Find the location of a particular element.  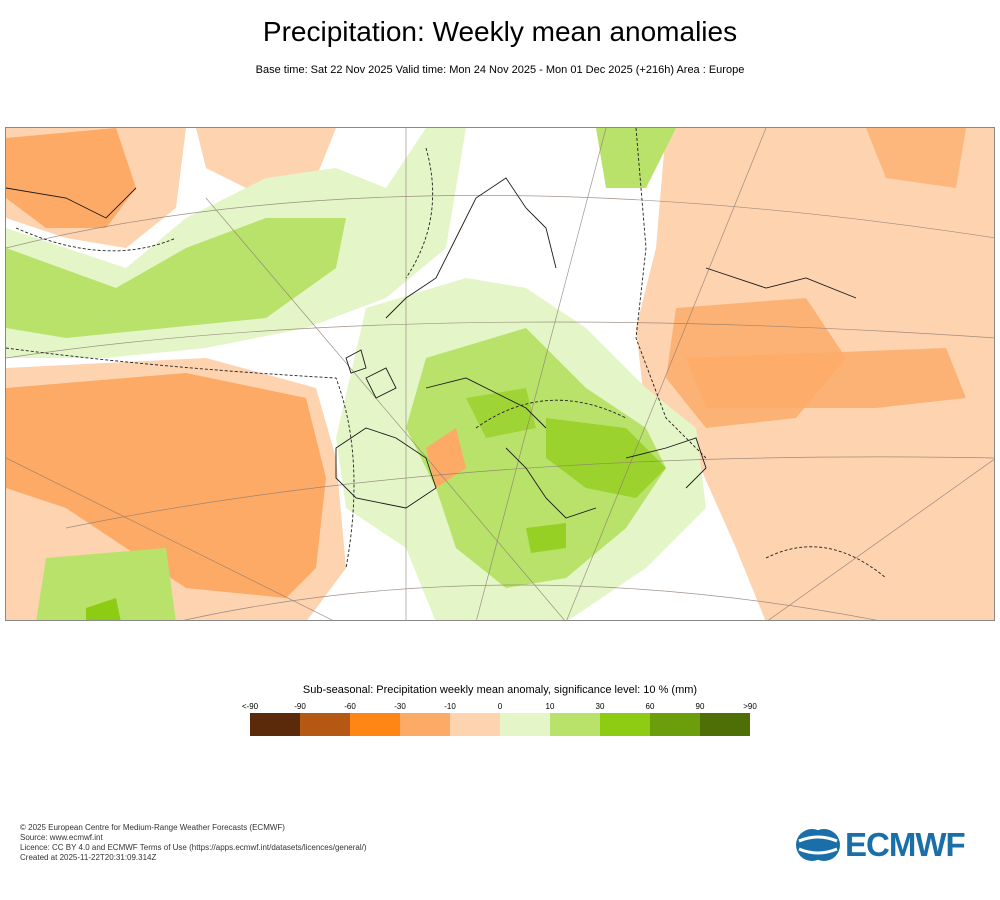

ecmwf-emblem-icon is located at coordinates (818, 845).